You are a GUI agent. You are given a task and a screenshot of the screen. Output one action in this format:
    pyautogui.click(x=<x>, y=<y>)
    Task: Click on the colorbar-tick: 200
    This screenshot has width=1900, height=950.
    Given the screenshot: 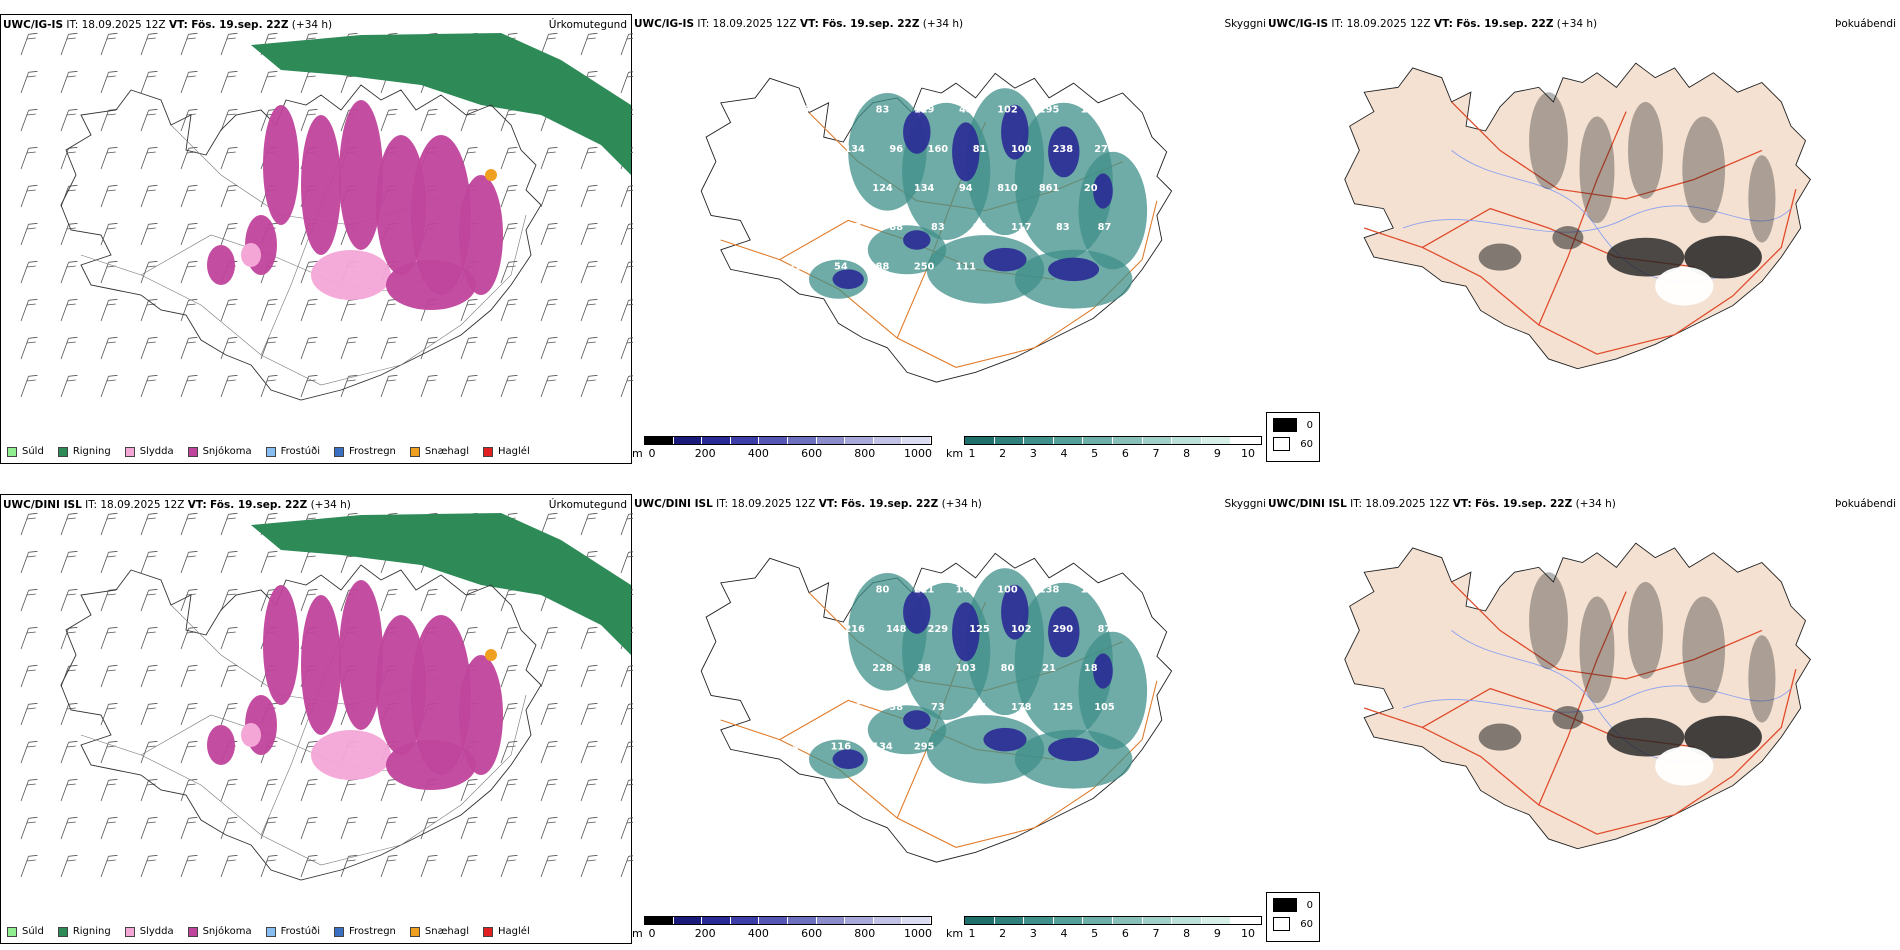 What is the action you would take?
    pyautogui.click(x=705, y=933)
    